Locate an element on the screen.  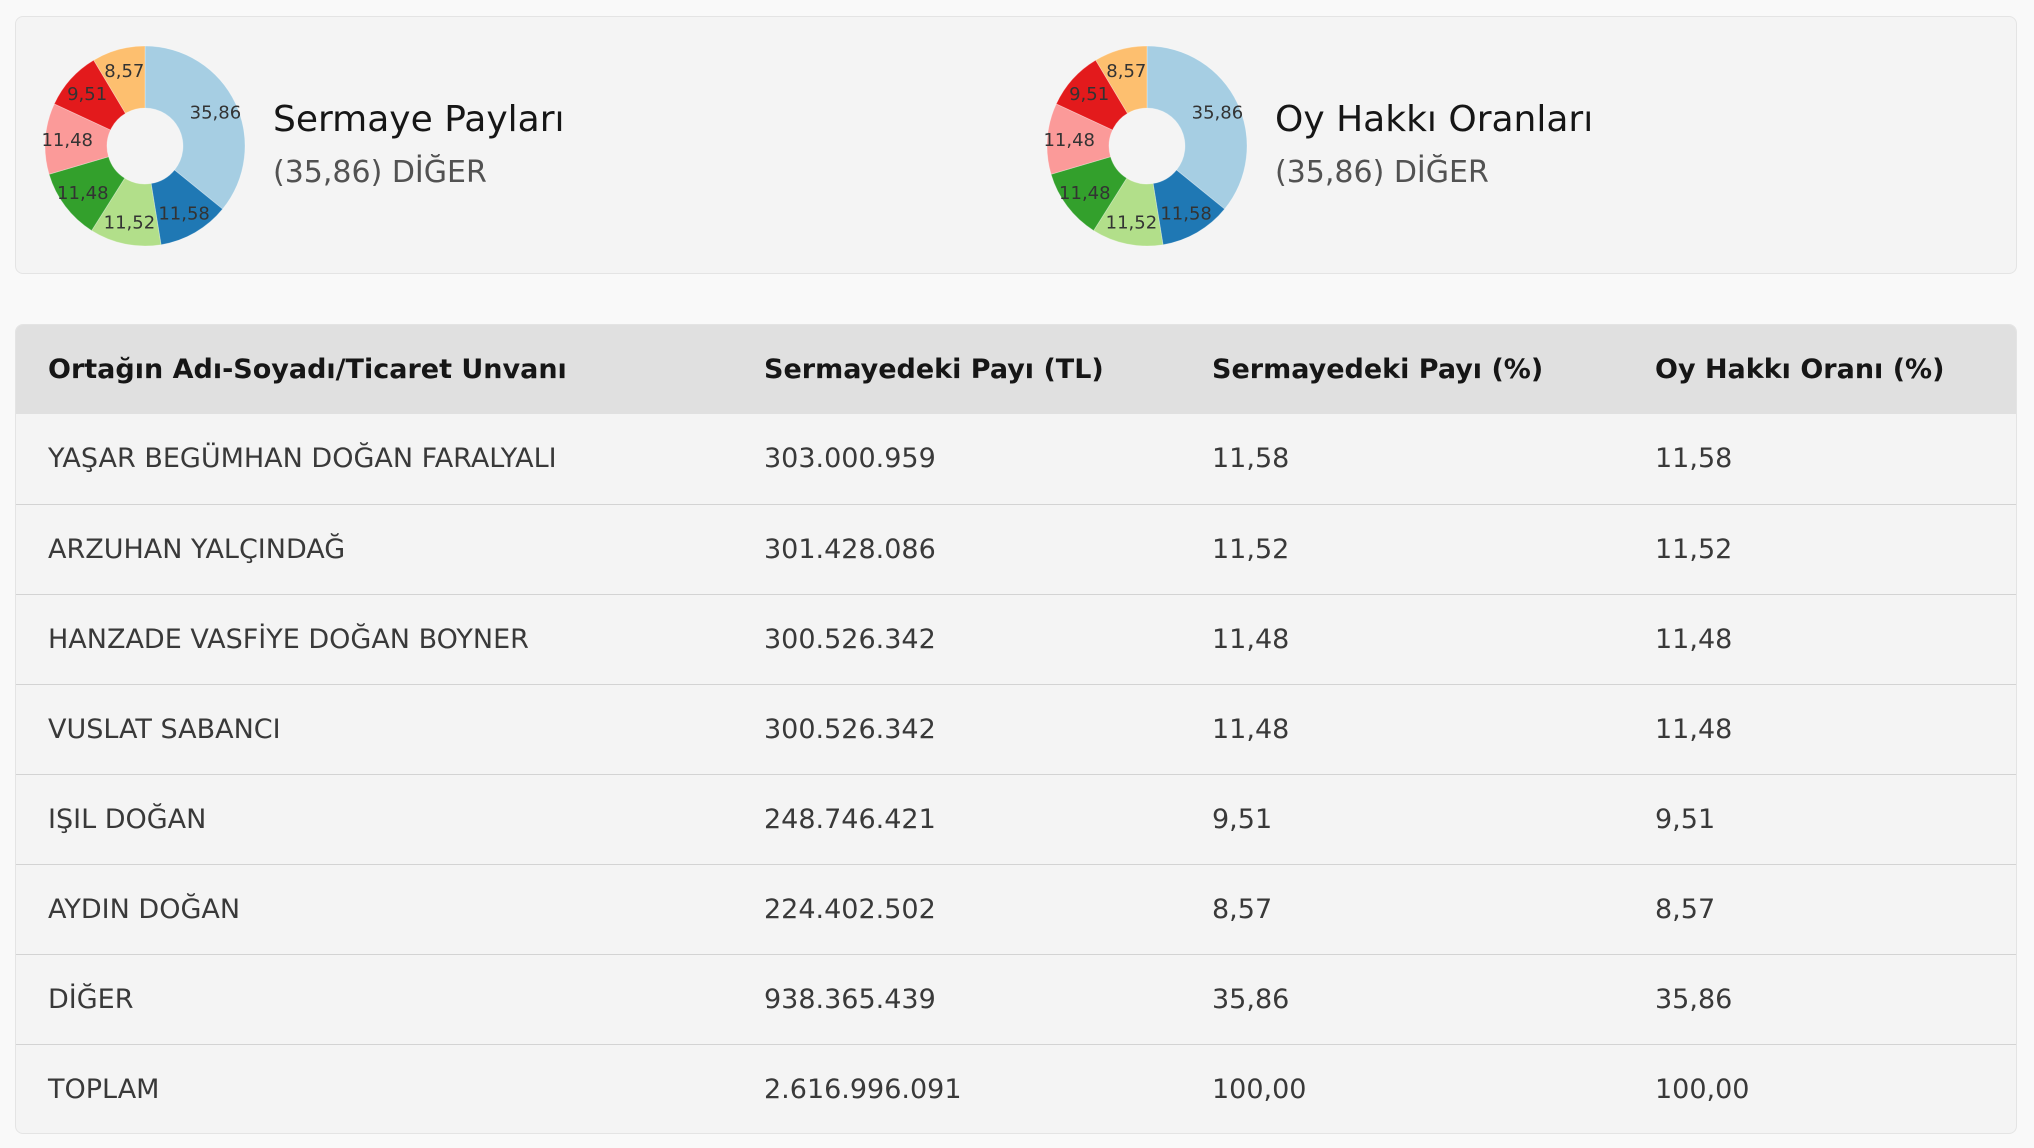
cell-voting-right-percent: 8,57 is located at coordinates (1685, 909).